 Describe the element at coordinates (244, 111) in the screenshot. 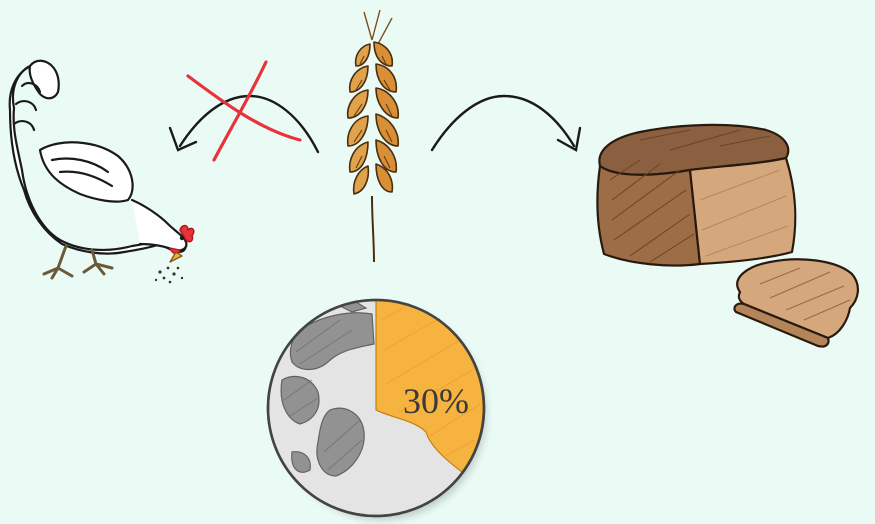

I see `cross-out-mark` at that location.